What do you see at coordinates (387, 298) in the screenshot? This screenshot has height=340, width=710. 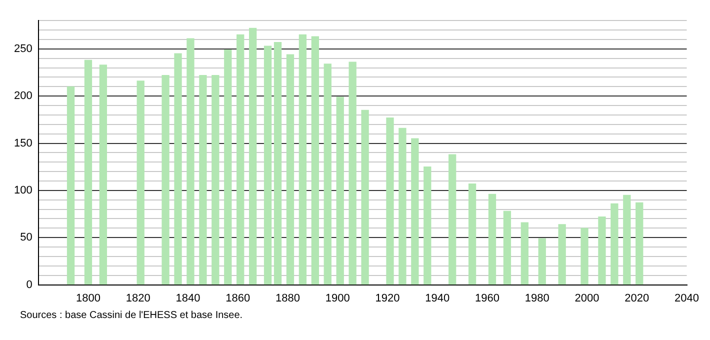 I see `x-tick-label: 1920` at bounding box center [387, 298].